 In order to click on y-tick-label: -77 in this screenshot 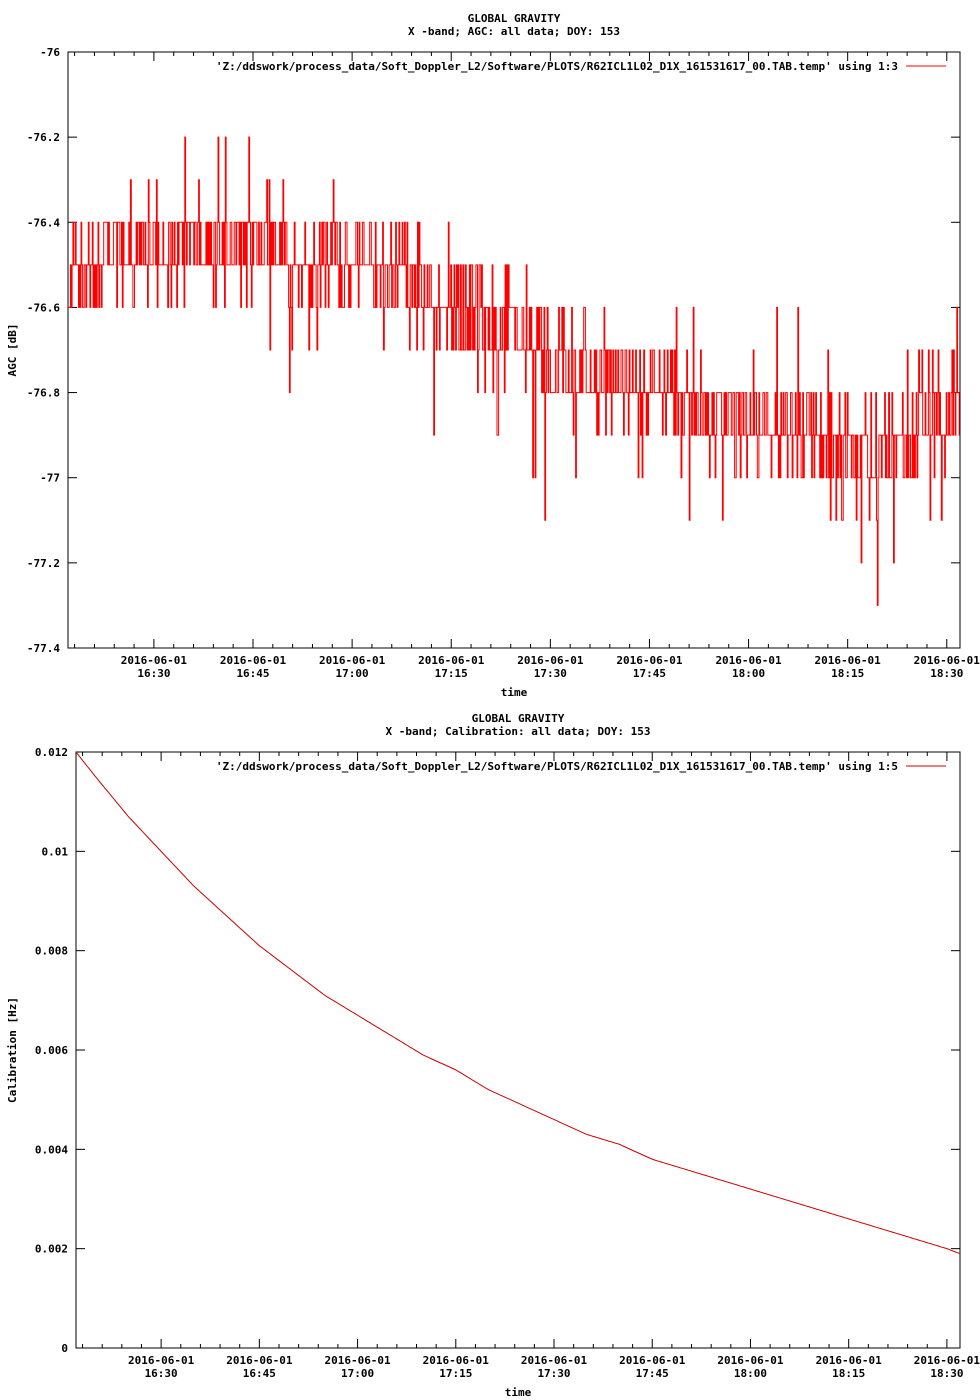, I will do `click(50, 478)`.